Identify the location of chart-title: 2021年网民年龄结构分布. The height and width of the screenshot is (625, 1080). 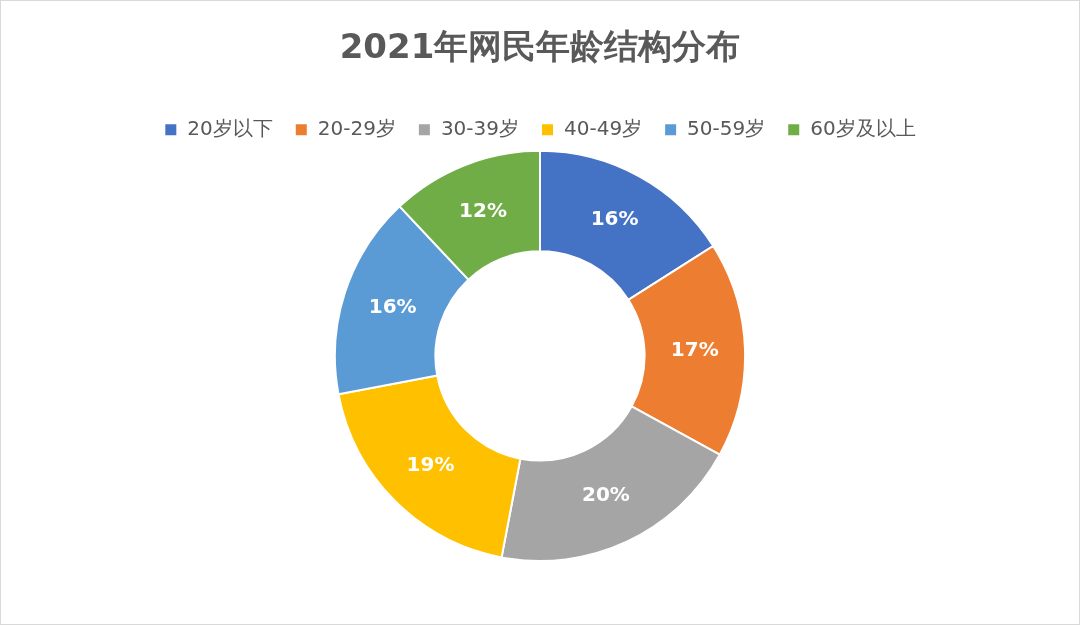
(540, 46).